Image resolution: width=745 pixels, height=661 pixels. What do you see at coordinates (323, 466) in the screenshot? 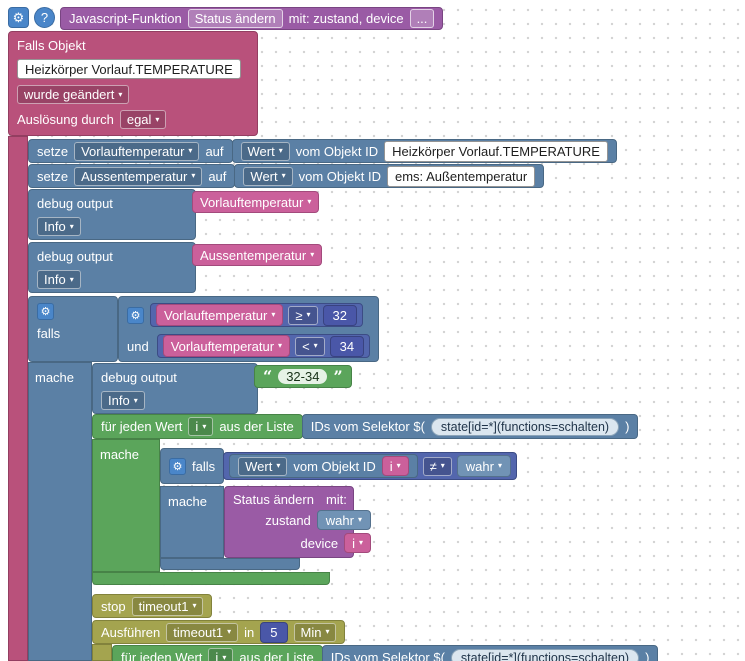
I see `get-object-value-block: Wert ▾ vom Objekt ID i ▾` at bounding box center [323, 466].